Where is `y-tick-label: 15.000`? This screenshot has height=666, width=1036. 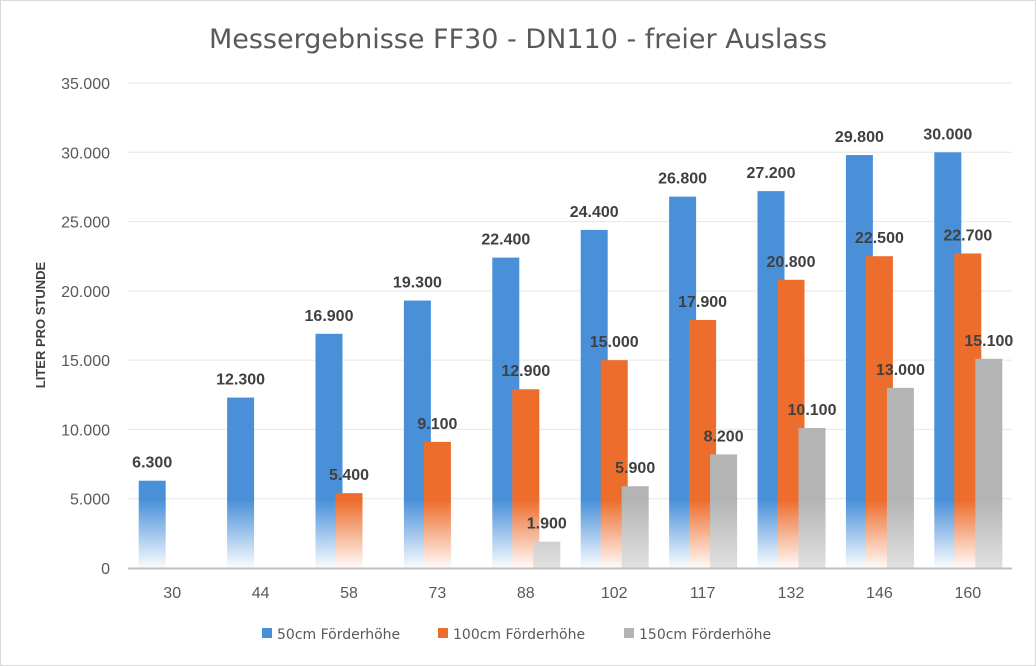 y-tick-label: 15.000 is located at coordinates (85, 361).